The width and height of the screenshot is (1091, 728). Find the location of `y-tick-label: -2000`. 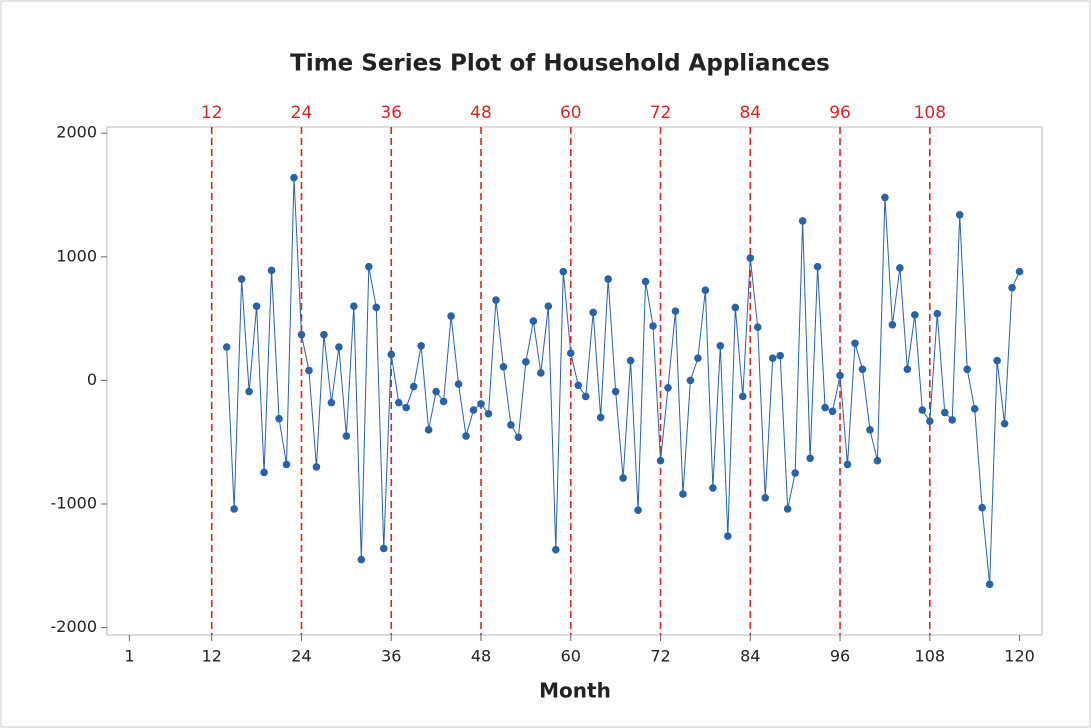

y-tick-label: -2000 is located at coordinates (74, 626).